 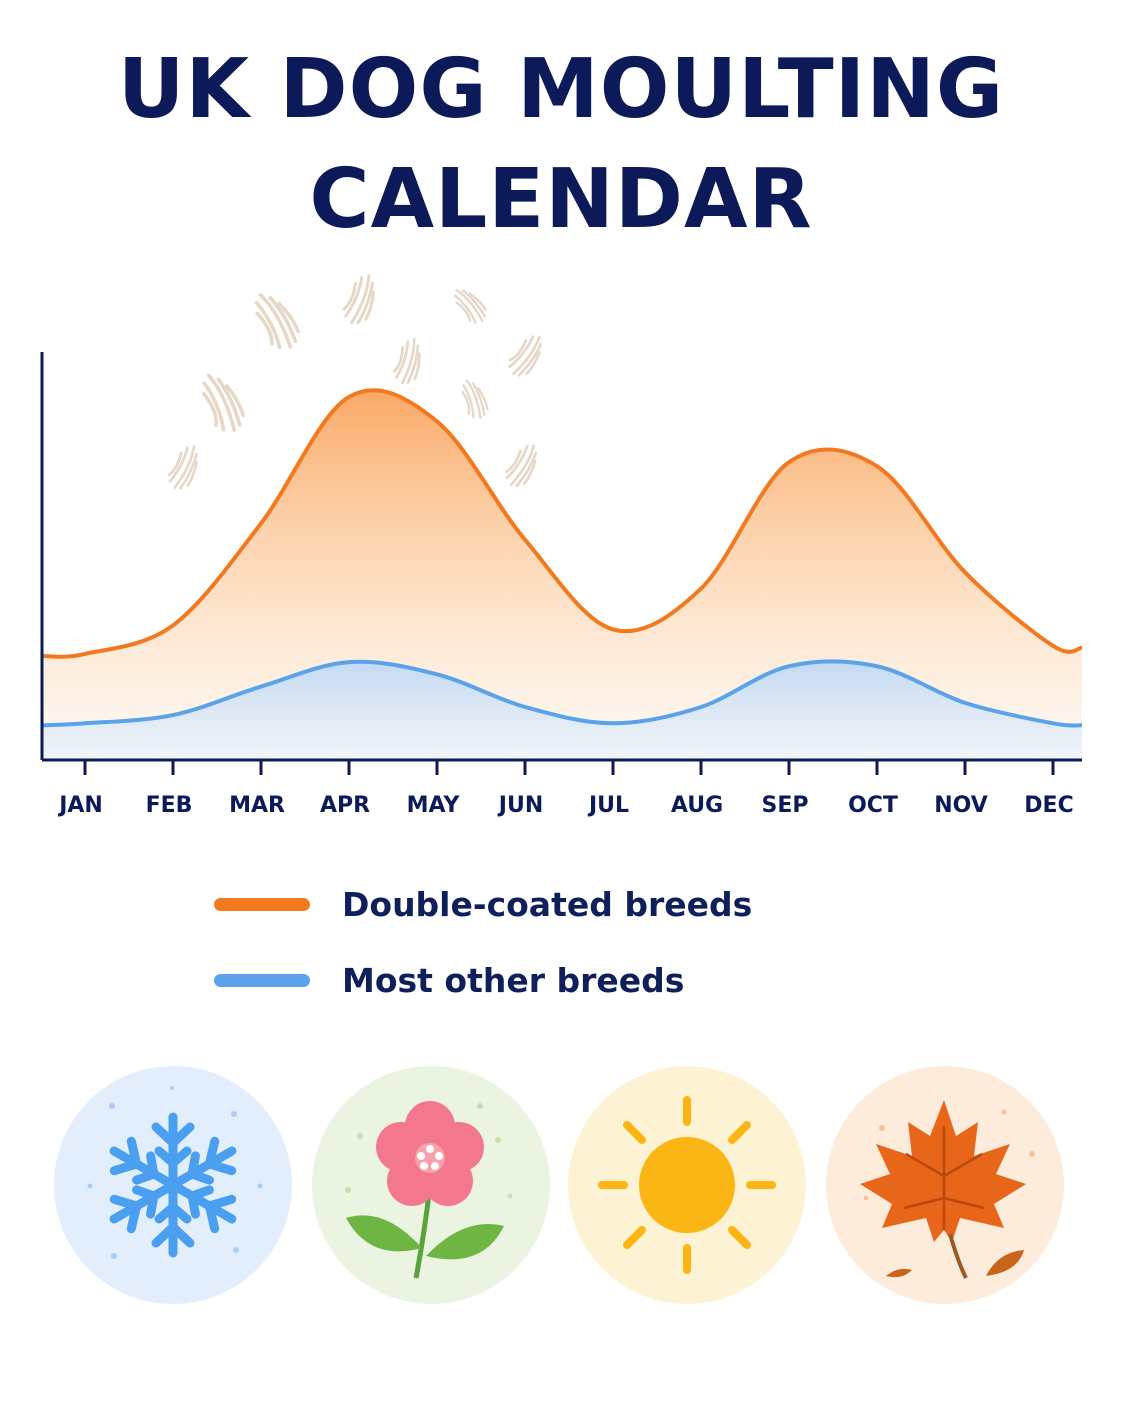 I want to click on x-tick-label-jul: JUL, so click(x=608, y=805).